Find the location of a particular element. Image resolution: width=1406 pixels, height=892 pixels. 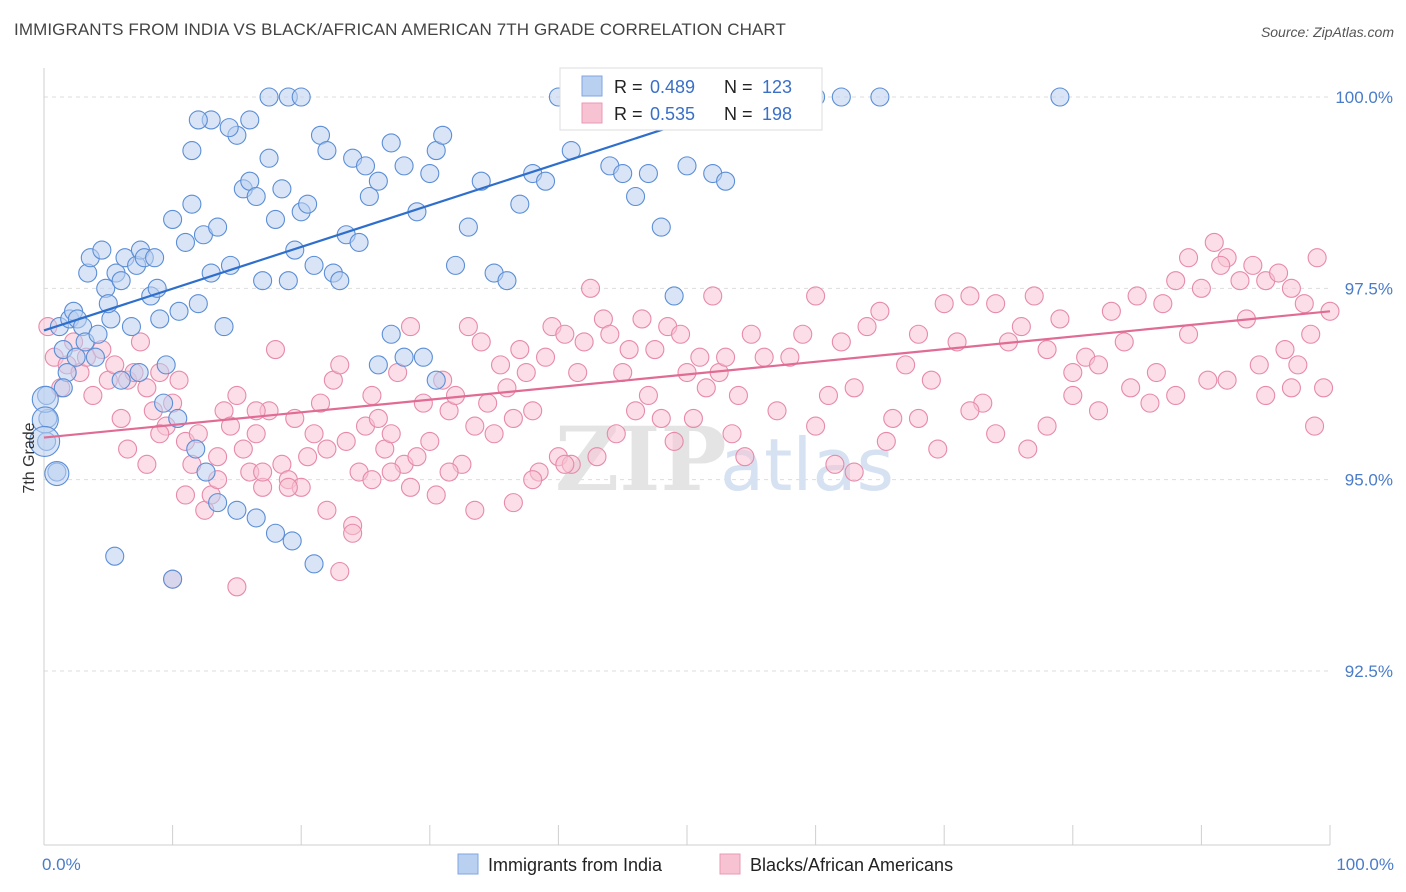

y-tick-label: 97.5% is located at coordinates (1369, 288).